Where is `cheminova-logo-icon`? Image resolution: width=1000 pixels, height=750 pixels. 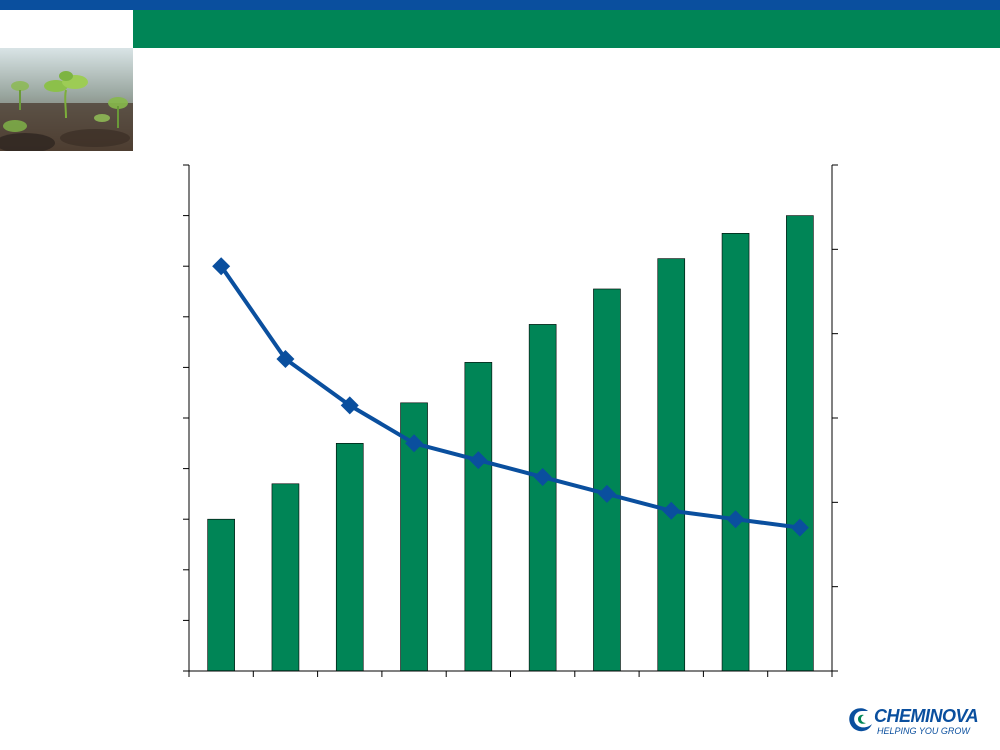 cheminova-logo-icon is located at coordinates (860, 720).